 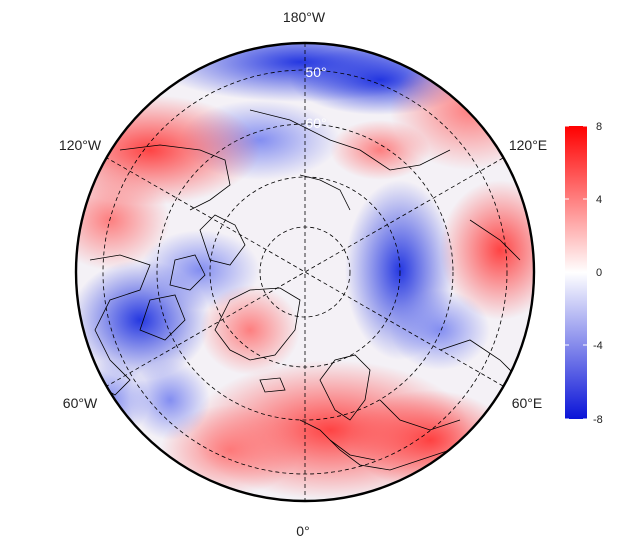 I want to click on colorbar: 8 4 0 -4 -8, so click(x=584, y=273).